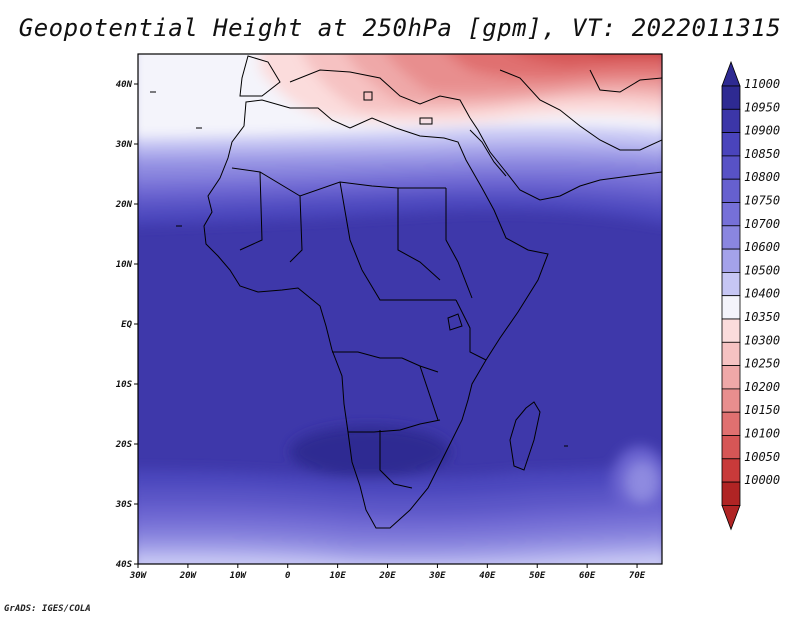  Describe the element at coordinates (124, 205) in the screenshot. I see `y-tick-label: 20N` at that location.